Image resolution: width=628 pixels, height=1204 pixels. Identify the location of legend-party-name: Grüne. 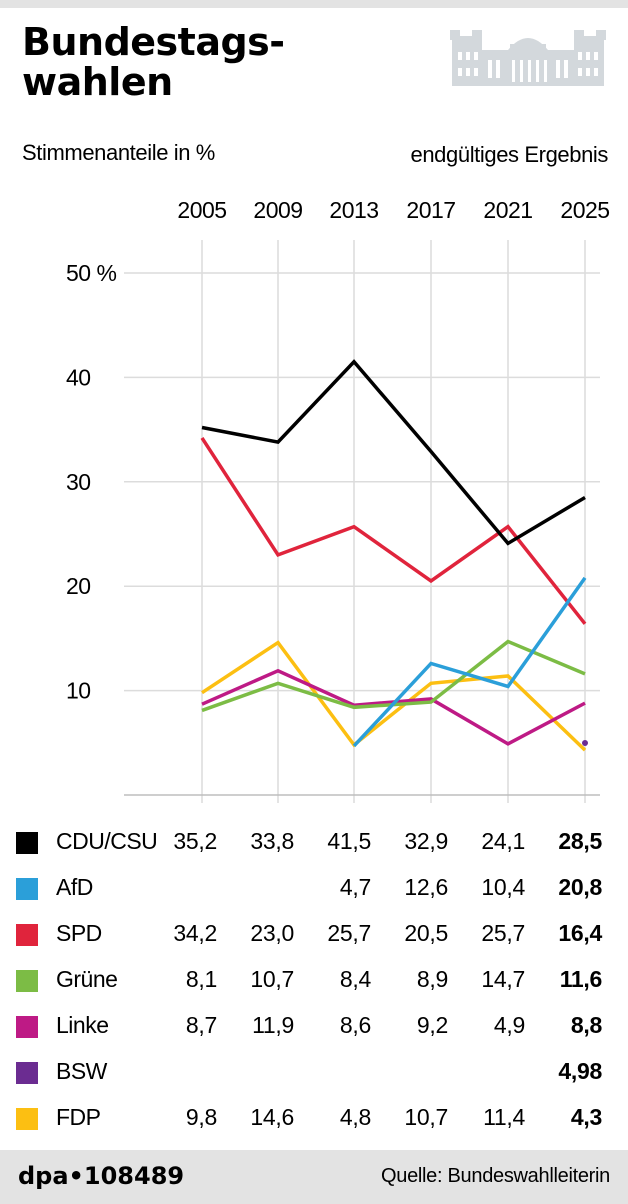
(87, 979).